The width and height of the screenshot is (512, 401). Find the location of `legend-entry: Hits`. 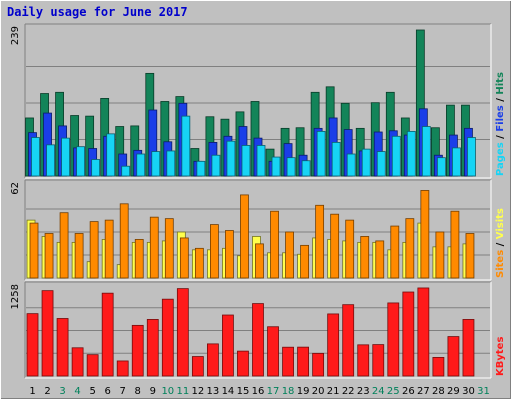

legend-entry: Hits is located at coordinates (500, 83).